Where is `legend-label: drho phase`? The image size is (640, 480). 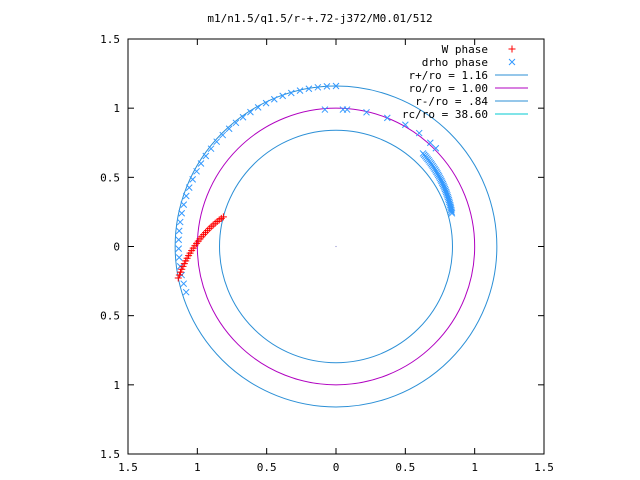
legend-label: drho phase is located at coordinates (455, 62).